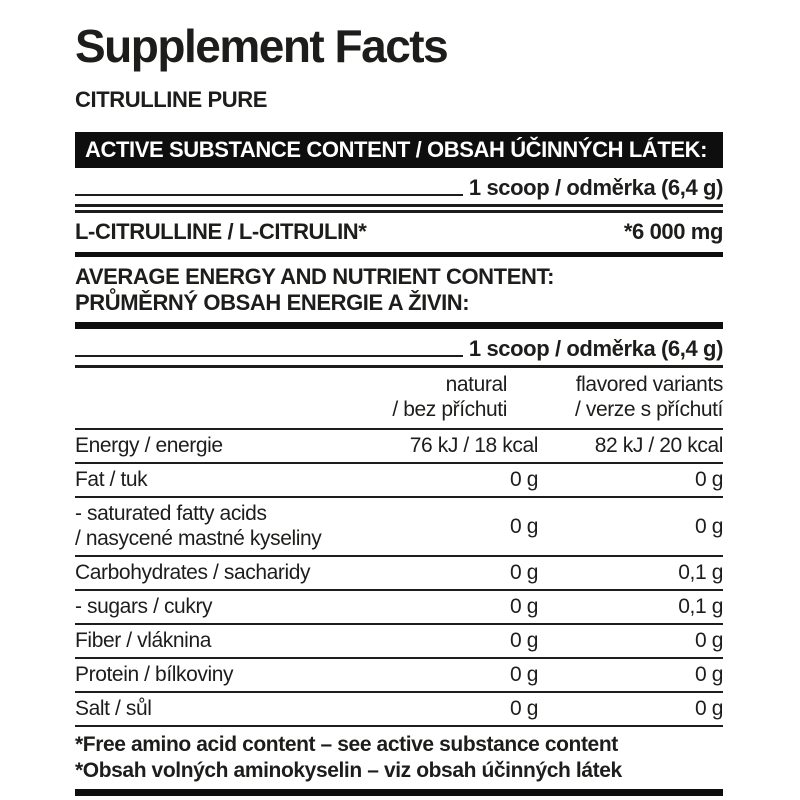 Image resolution: width=800 pixels, height=800 pixels. Describe the element at coordinates (399, 608) in the screenshot. I see `table-row-sugars: - sugars / cukry 0 g 0,1 g` at that location.